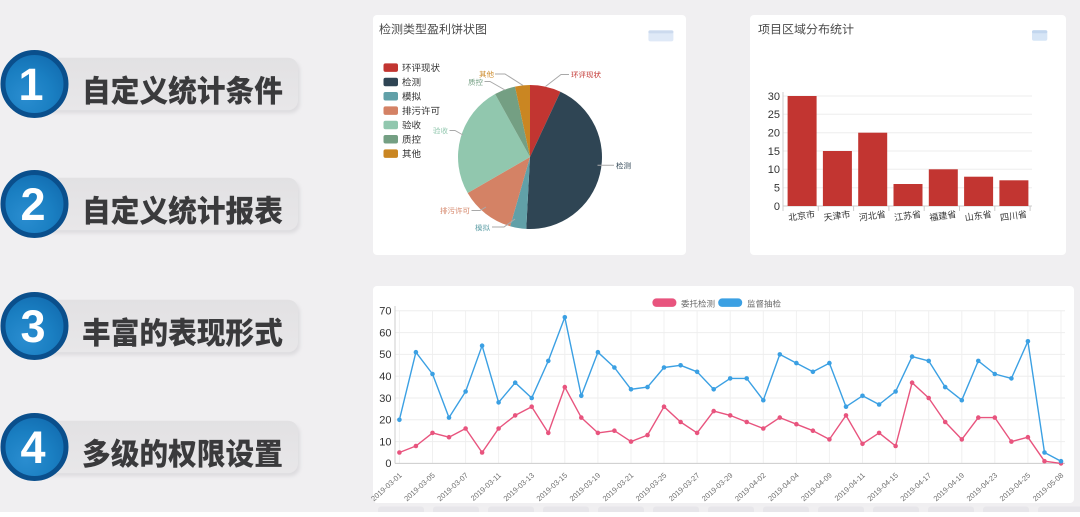 The image size is (1080, 517). I want to click on svg-text: 40, so click(385, 377).